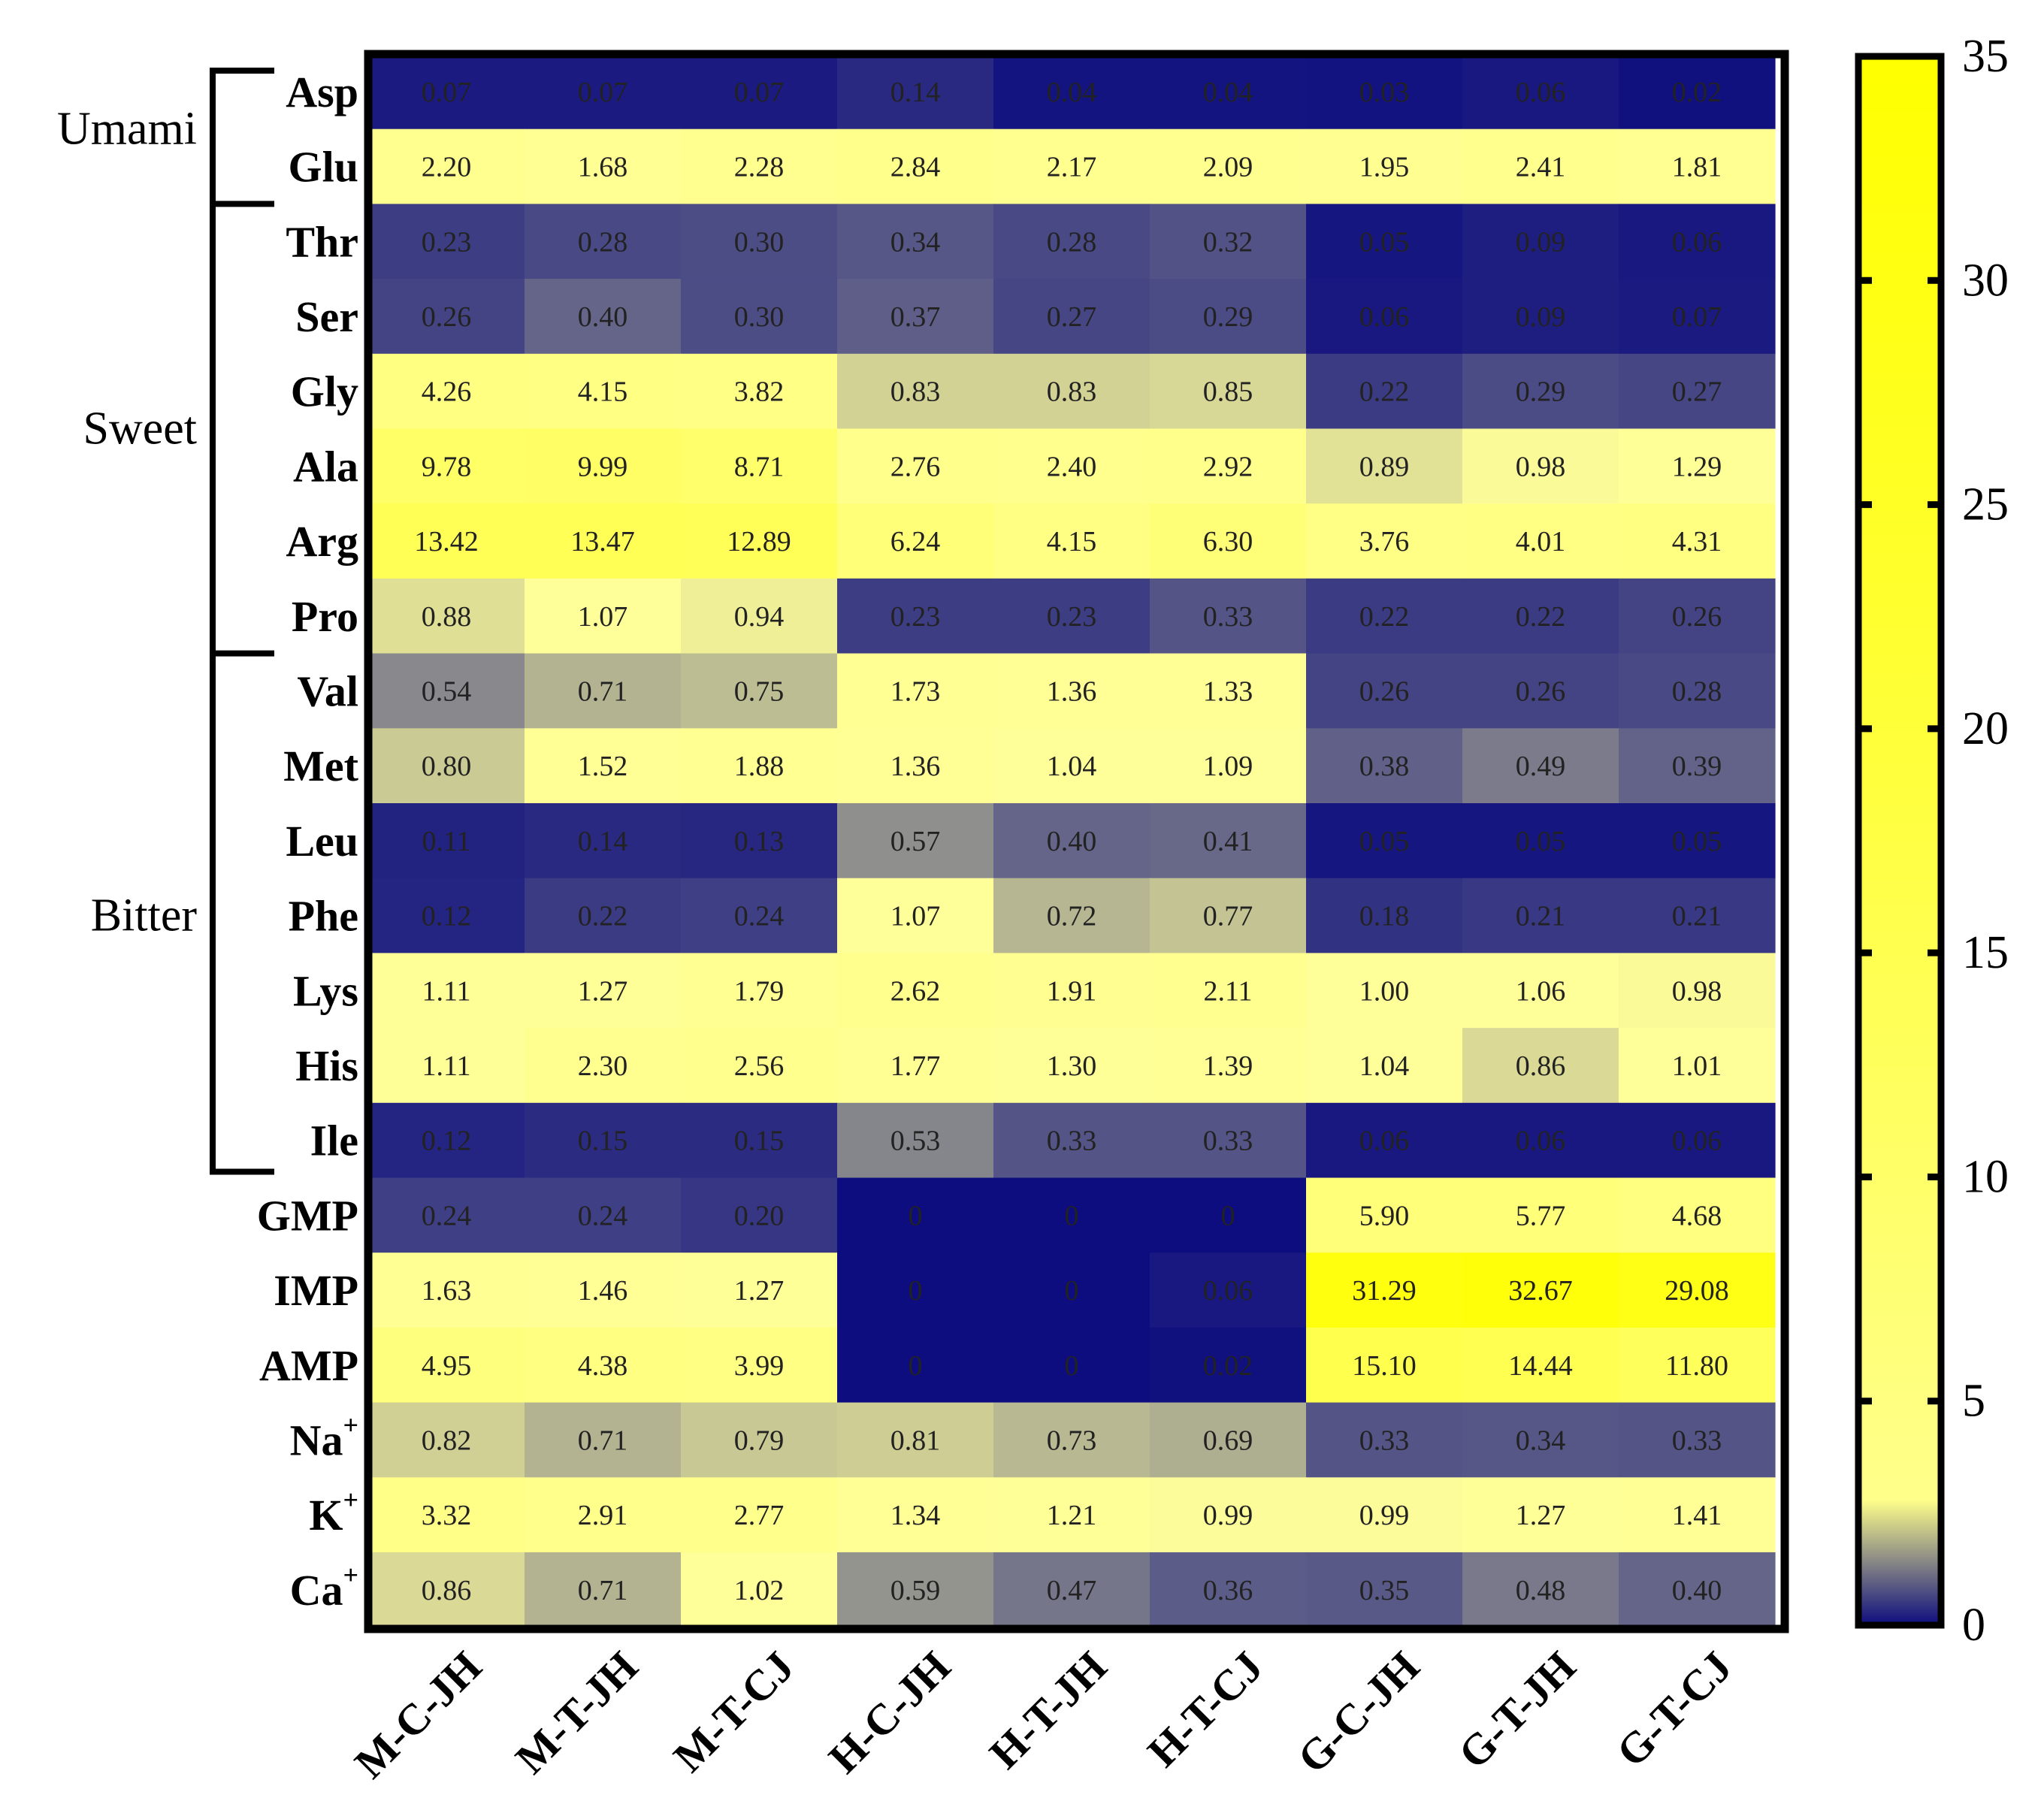  I want to click on cell-value: 0.99, so click(1384, 1515).